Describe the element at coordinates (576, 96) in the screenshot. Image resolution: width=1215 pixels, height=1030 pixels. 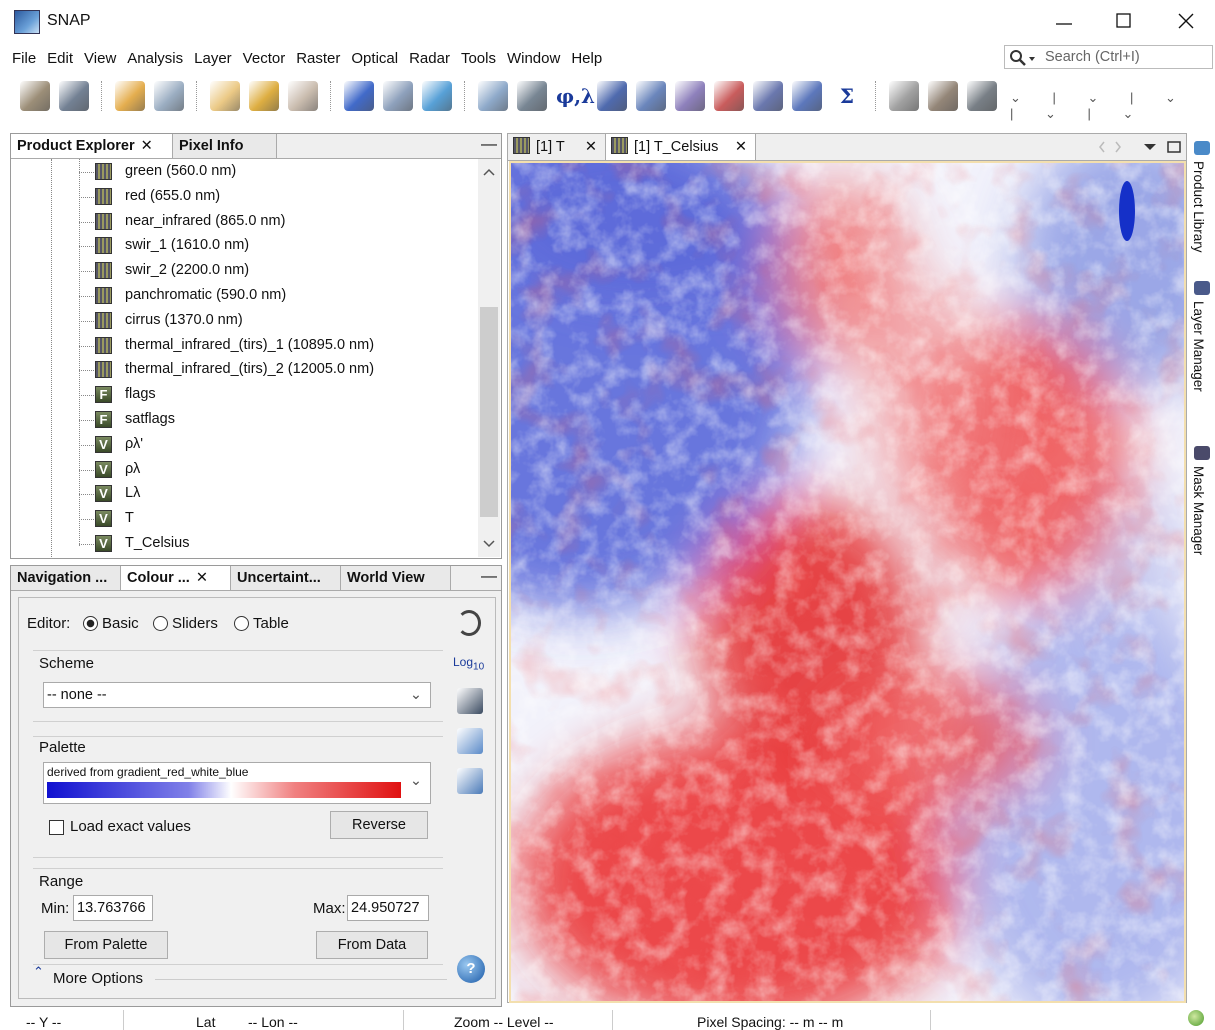
I see `toolbar-button: φ,λ` at that location.